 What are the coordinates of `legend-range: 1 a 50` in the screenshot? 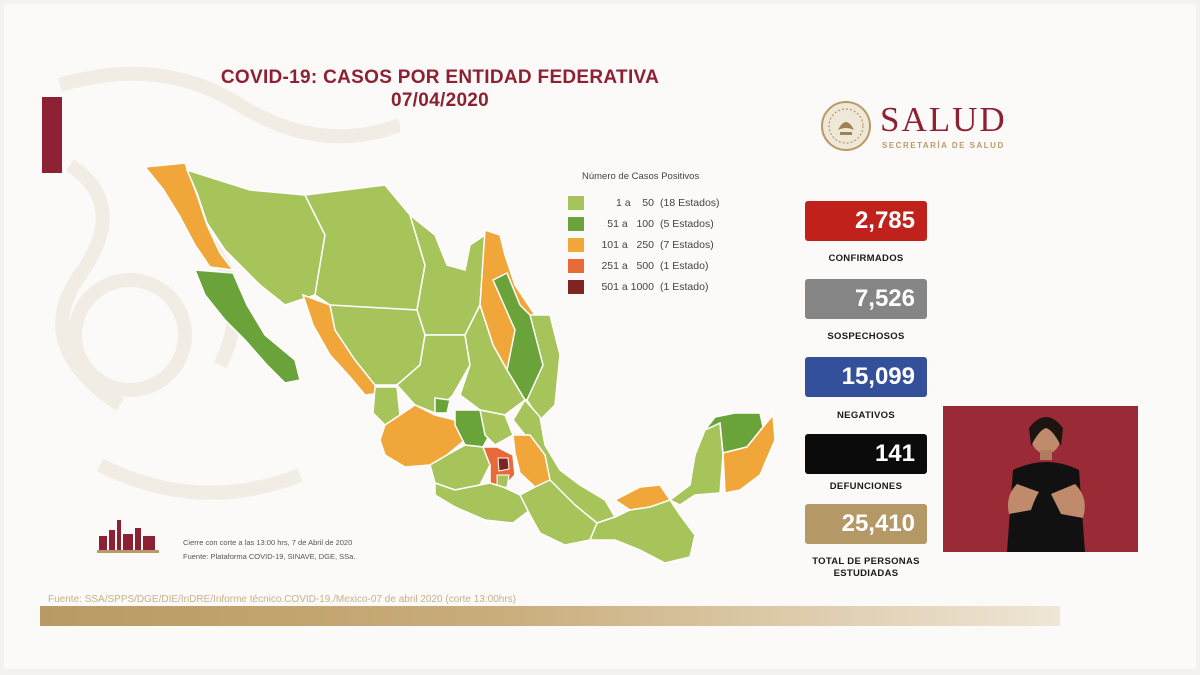 It's located at (635, 203).